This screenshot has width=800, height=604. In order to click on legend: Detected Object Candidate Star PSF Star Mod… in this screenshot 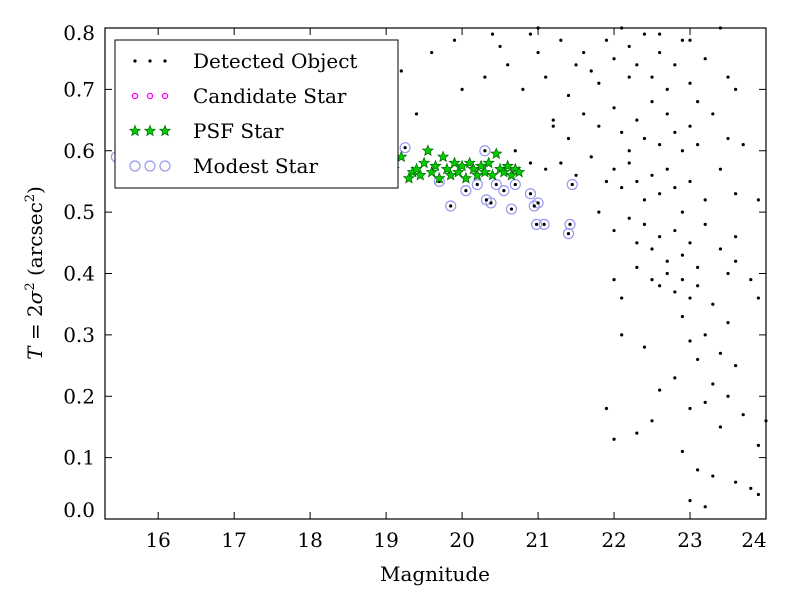, I will do `click(256, 114)`.